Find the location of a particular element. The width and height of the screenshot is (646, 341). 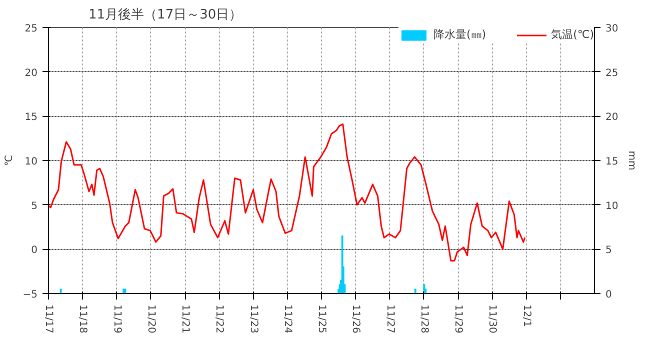

x-tick-label: 11/27 is located at coordinates (390, 319).